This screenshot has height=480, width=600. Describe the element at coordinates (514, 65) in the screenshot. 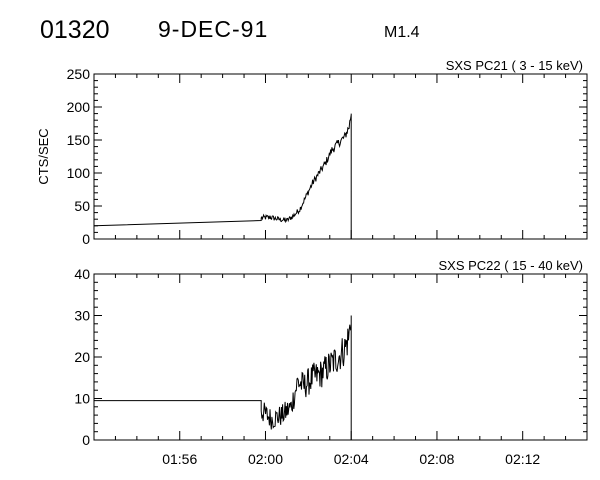

I see `chart-title: SXS PC21 ( 3 - 15 keV)` at that location.